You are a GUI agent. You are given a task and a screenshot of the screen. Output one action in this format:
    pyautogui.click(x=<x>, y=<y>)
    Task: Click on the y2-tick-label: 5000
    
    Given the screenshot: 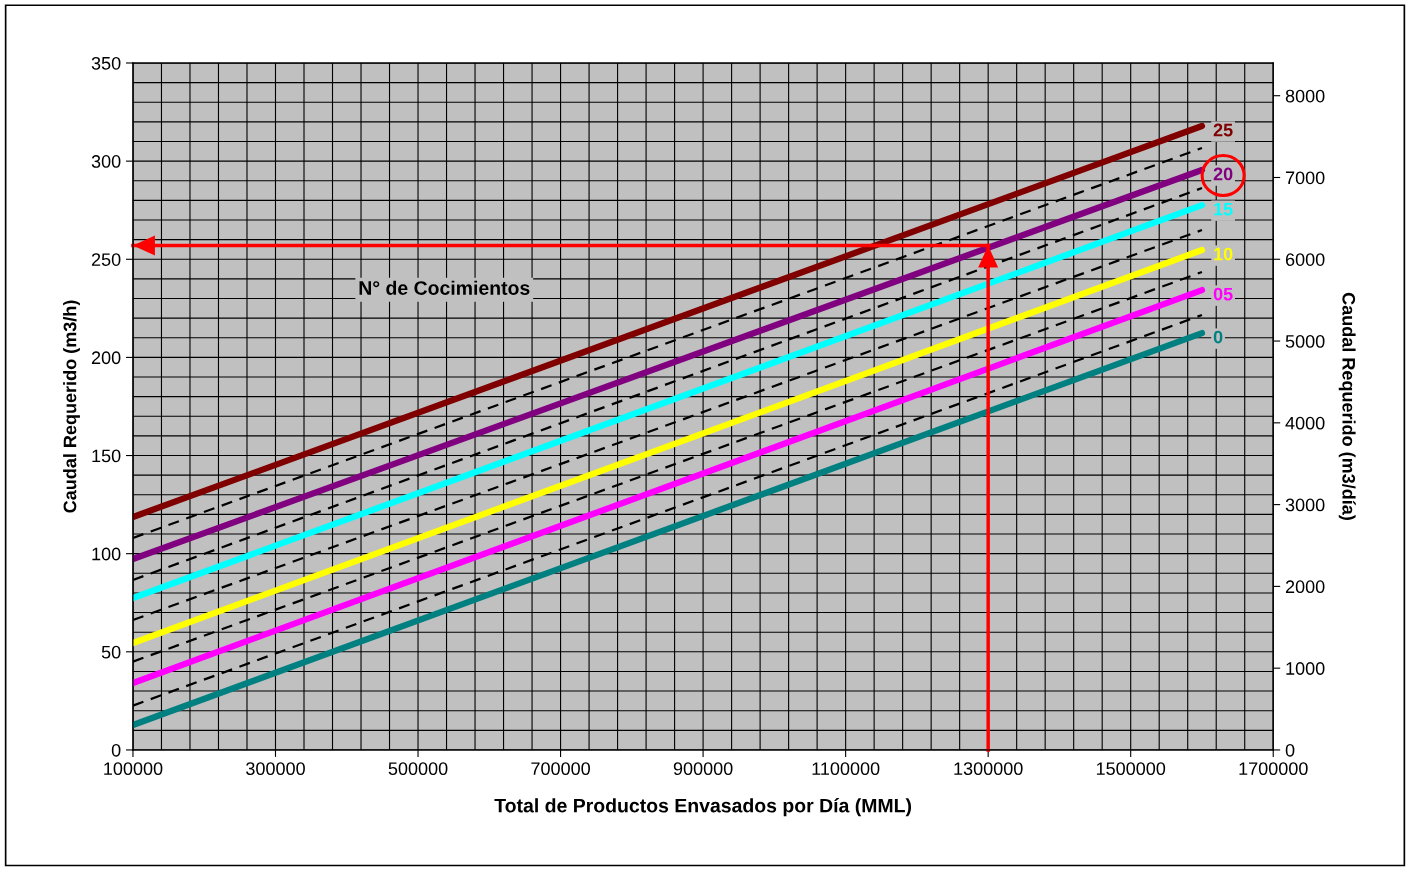 What is the action you would take?
    pyautogui.click(x=1305, y=341)
    